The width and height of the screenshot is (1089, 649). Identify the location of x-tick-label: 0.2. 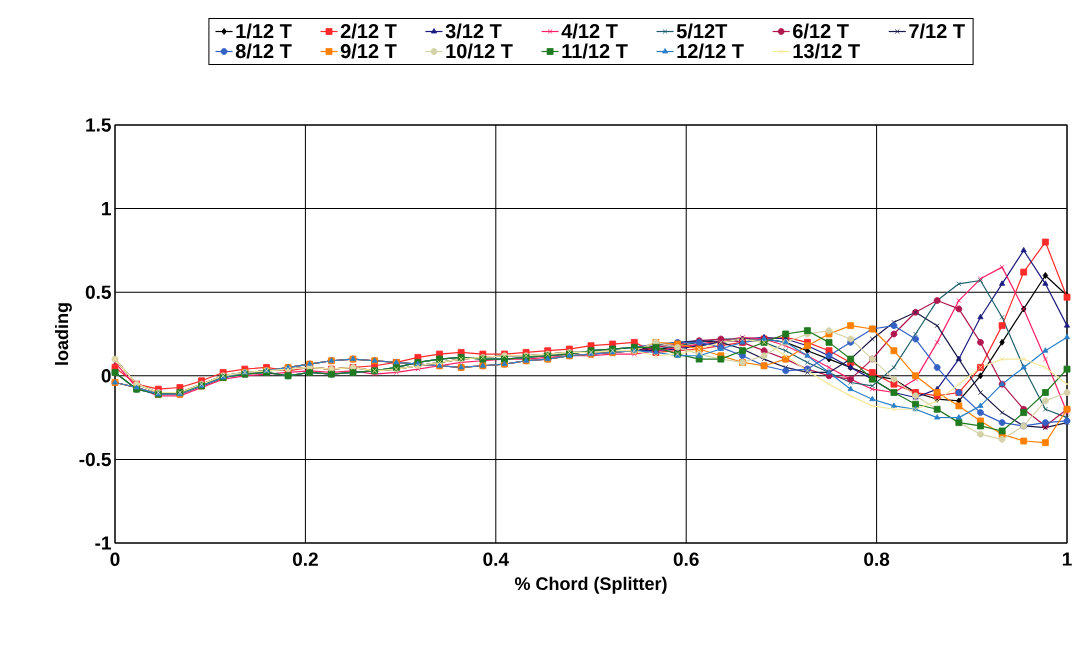
(305, 559).